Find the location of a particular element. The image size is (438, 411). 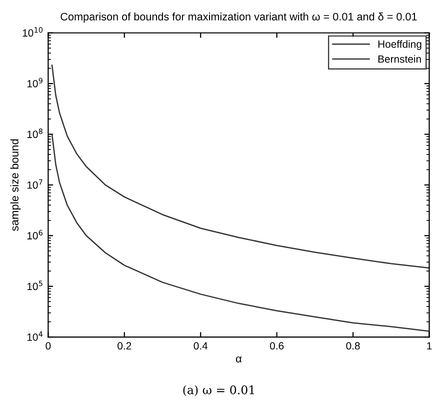

y-tick-label: 10$^{9}$ is located at coordinates (34, 83).